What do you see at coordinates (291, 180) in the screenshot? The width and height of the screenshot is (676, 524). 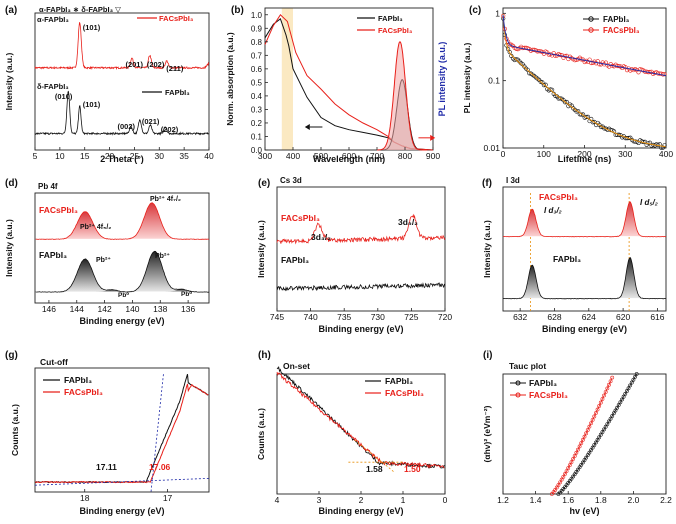 I see `panel-title: Cs 3d` at bounding box center [291, 180].